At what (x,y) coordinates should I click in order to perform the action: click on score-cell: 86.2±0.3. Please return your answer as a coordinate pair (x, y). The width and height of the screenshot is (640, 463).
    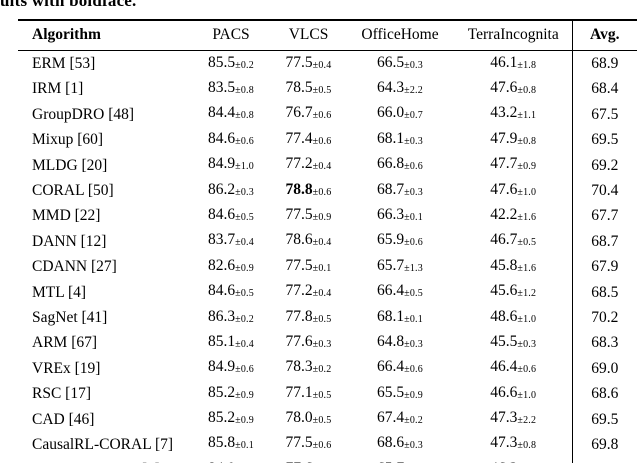
    Looking at the image, I should click on (231, 190).